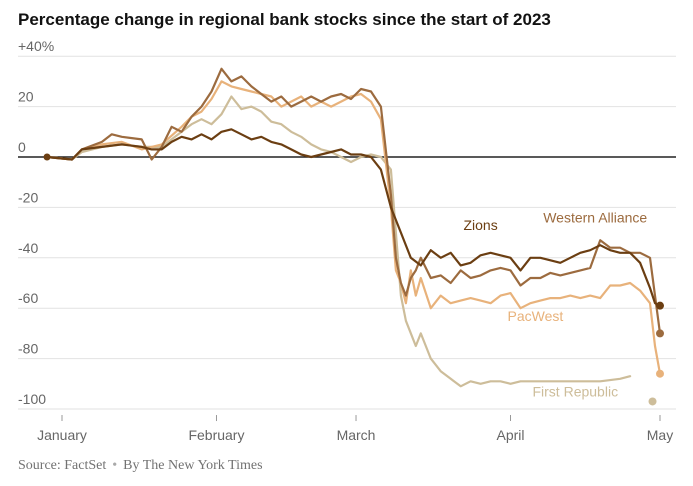  Describe the element at coordinates (660, 333) in the screenshot. I see `western-alliance-end-point` at that location.